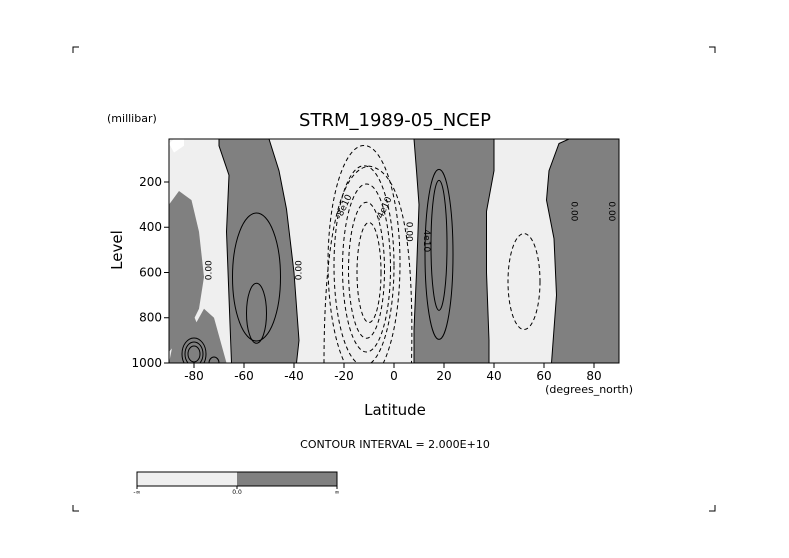  What do you see at coordinates (493, 376) in the screenshot?
I see `x-tick-label: 40` at bounding box center [493, 376].